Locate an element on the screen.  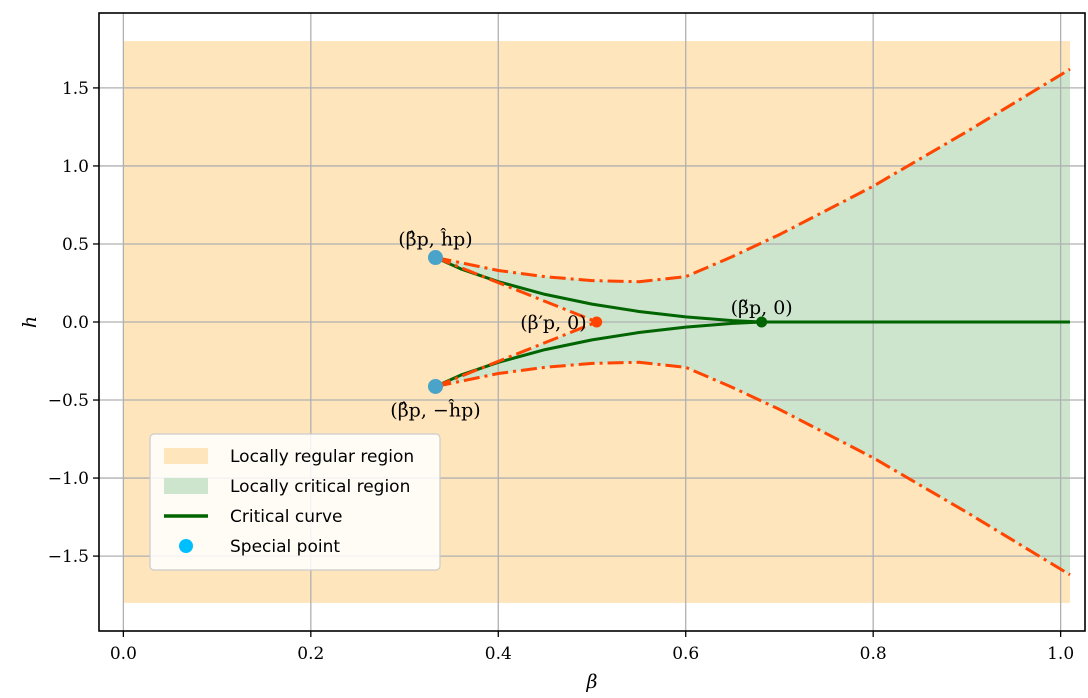
x-tick-label-3: 0.6 is located at coordinates (685, 654).